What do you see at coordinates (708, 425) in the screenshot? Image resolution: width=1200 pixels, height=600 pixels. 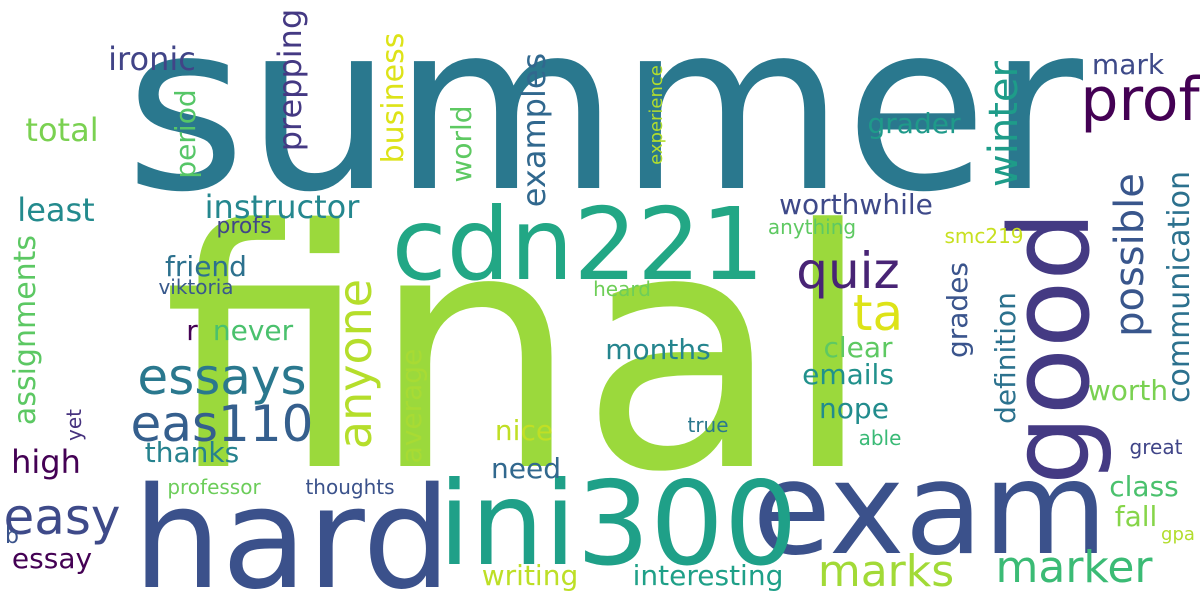 I see `word-true: true` at bounding box center [708, 425].